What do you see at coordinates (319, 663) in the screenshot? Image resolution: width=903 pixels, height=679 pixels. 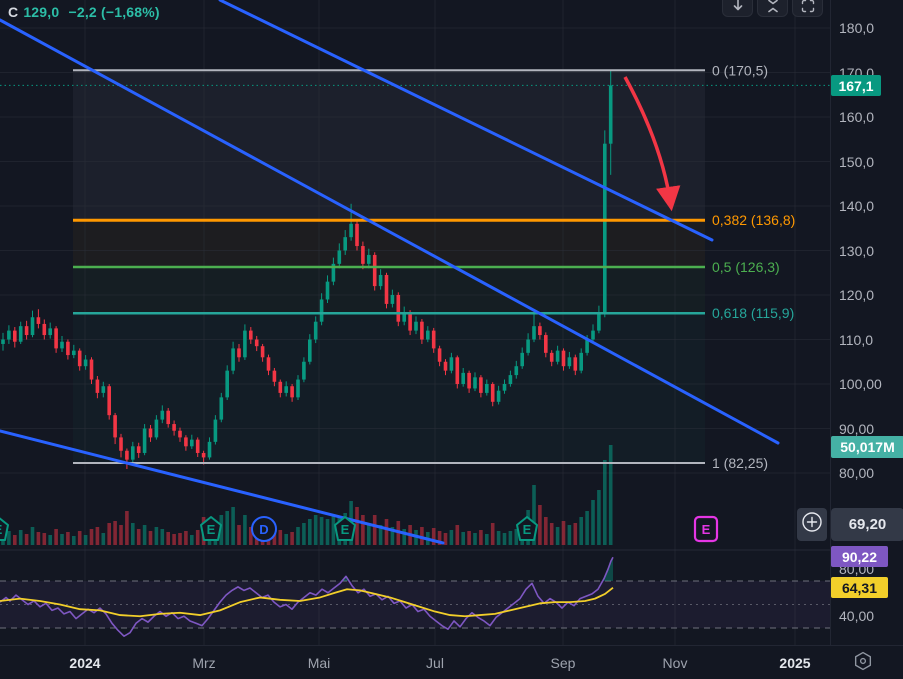 I see `time-axis-label: Mai` at bounding box center [319, 663].